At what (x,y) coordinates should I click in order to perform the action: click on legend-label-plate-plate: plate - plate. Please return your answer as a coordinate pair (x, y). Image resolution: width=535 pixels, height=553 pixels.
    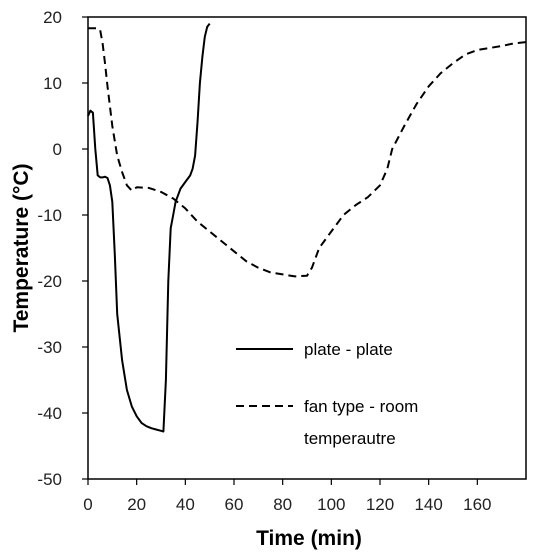
    Looking at the image, I should click on (348, 349).